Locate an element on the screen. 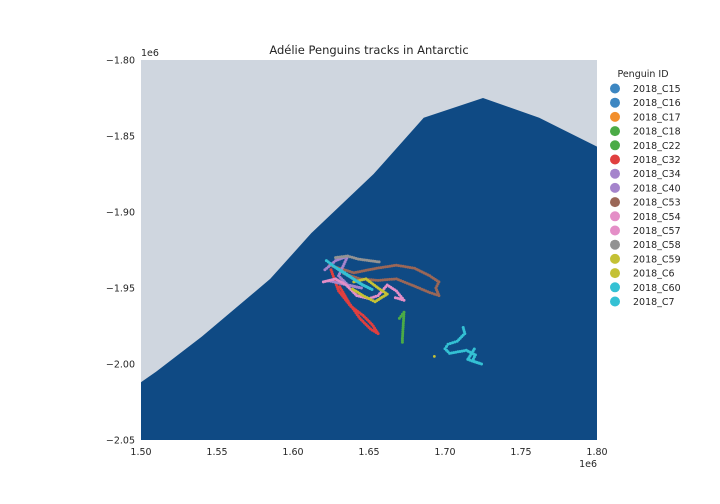  x-offset-label: 1e6 is located at coordinates (588, 464).